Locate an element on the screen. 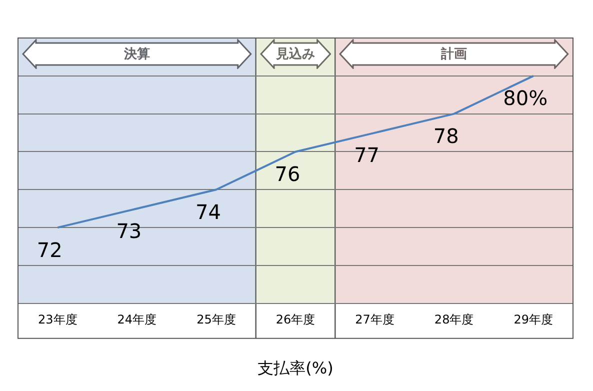 Image resolution: width=593 pixels, height=391 pixels. x-tick-label: 29年度 is located at coordinates (533, 319).